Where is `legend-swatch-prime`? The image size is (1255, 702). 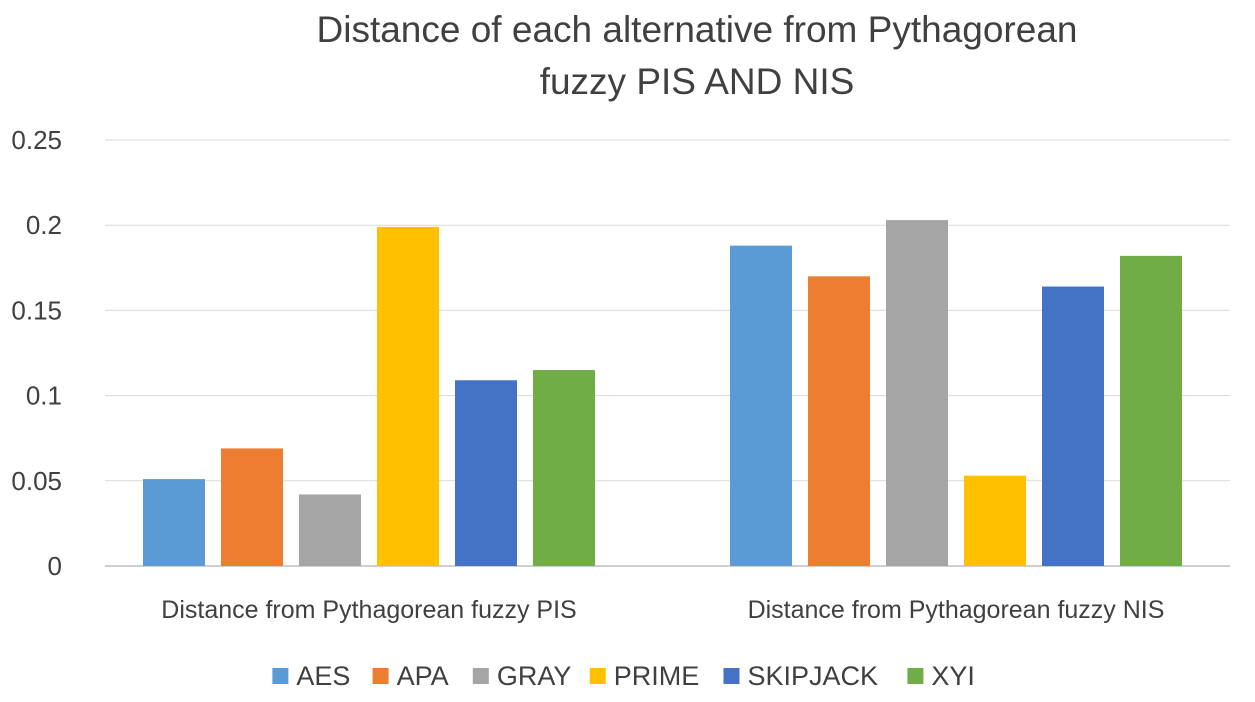
legend-swatch-prime is located at coordinates (597, 676).